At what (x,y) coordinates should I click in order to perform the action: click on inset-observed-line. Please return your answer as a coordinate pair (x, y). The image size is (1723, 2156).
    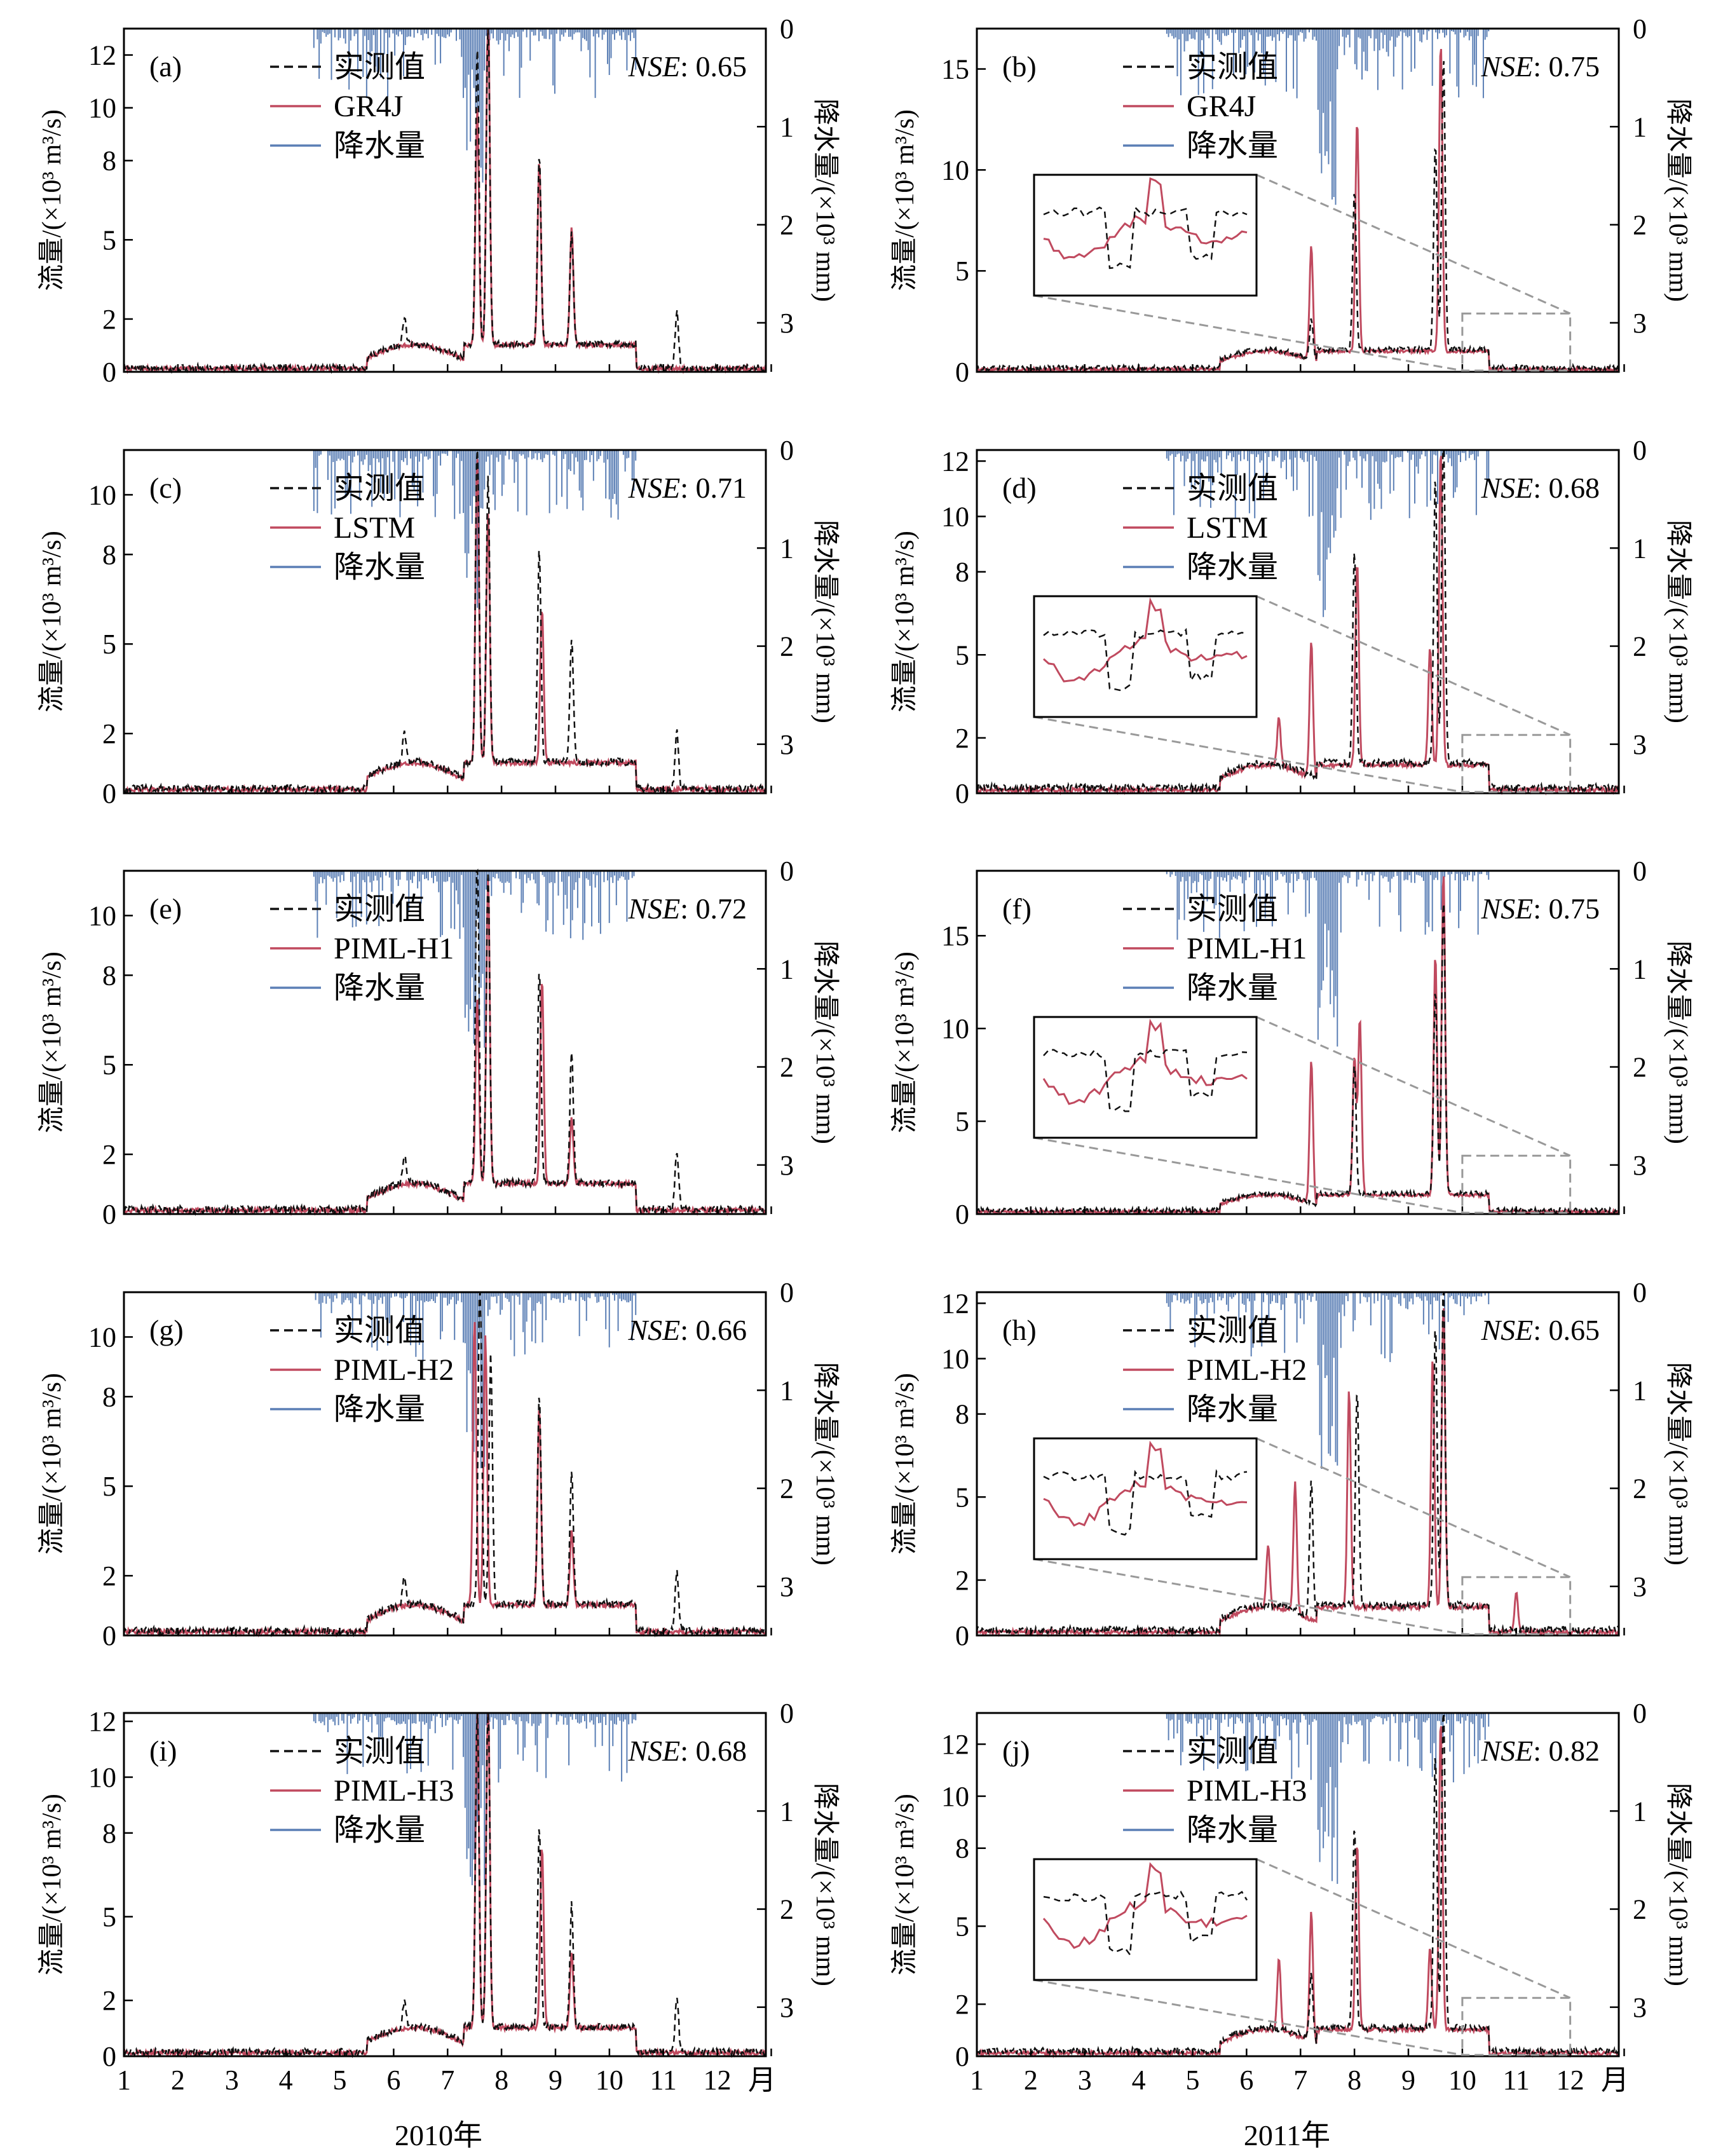
    Looking at the image, I should click on (1145, 659).